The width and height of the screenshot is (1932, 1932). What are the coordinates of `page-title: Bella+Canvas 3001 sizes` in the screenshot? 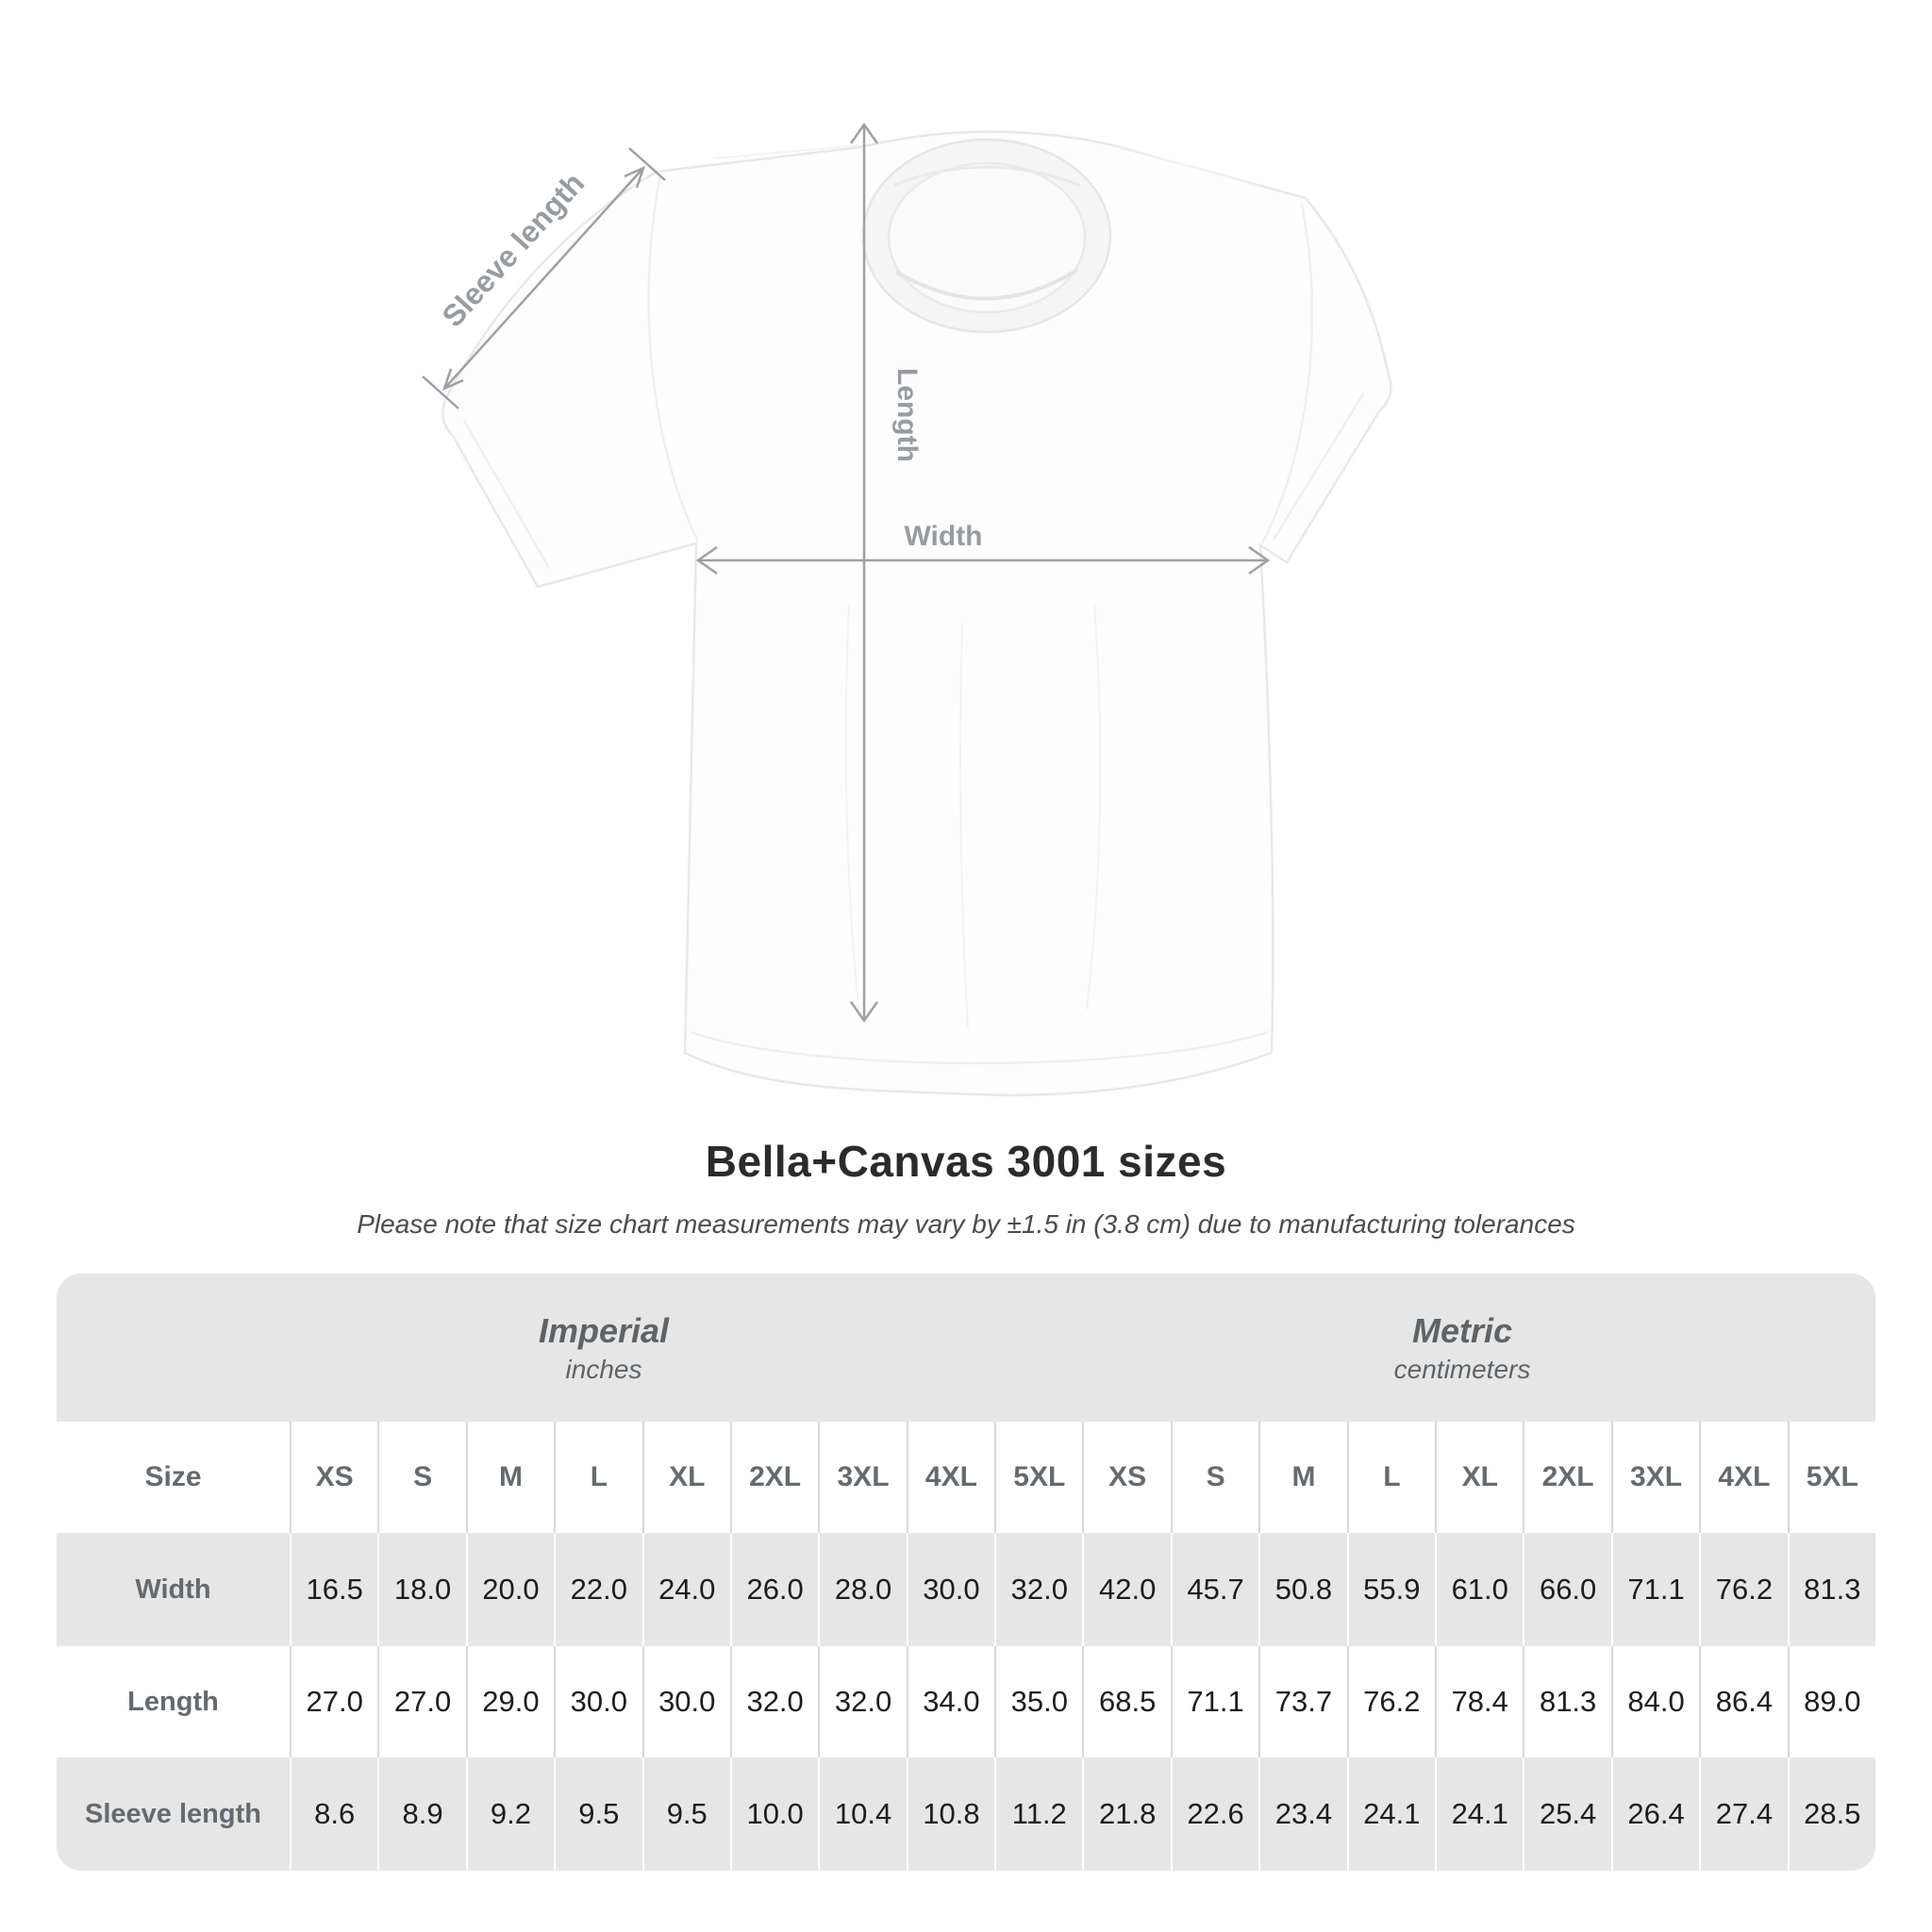 It's located at (966, 1162).